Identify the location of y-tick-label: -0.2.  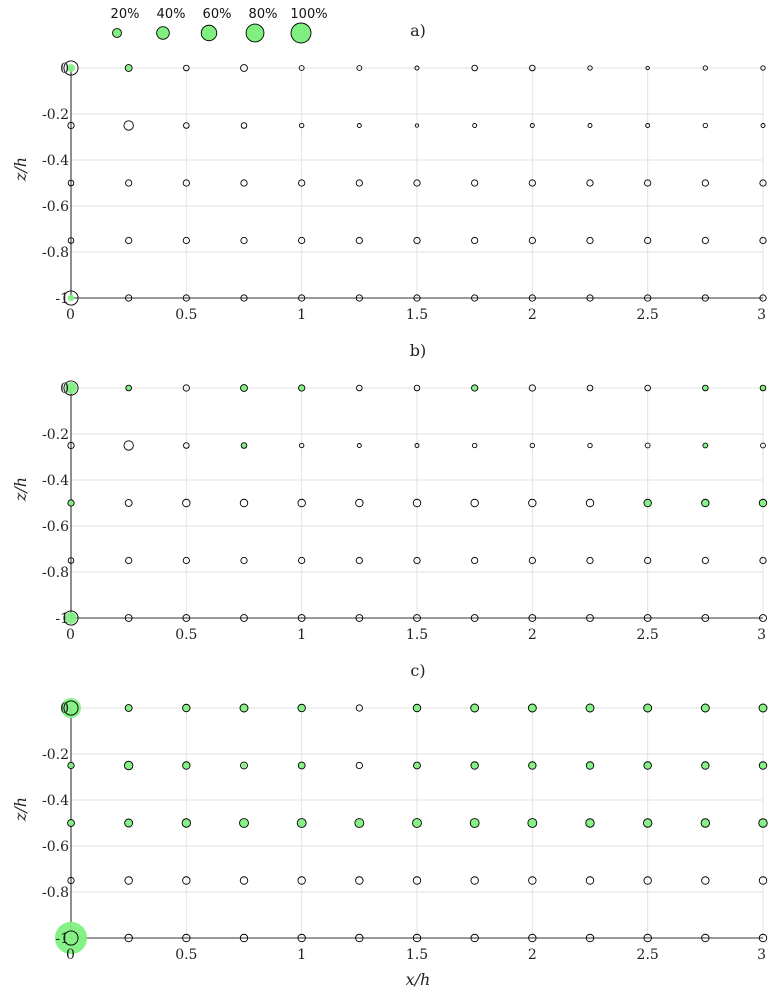
(55, 755).